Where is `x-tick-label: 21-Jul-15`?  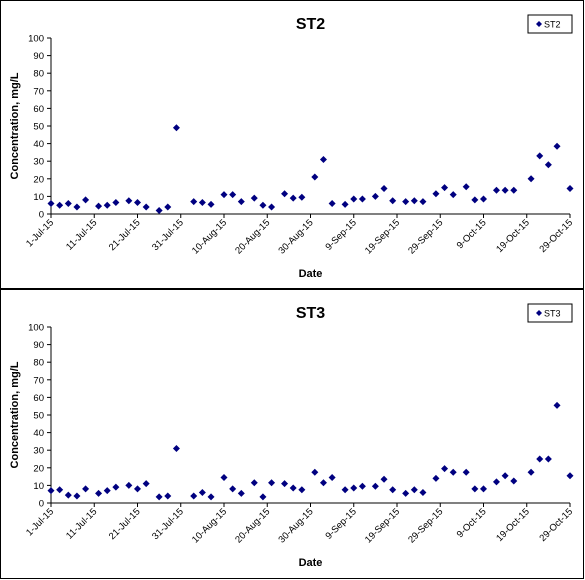
x-tick-label: 21-Jul-15 is located at coordinates (125, 524).